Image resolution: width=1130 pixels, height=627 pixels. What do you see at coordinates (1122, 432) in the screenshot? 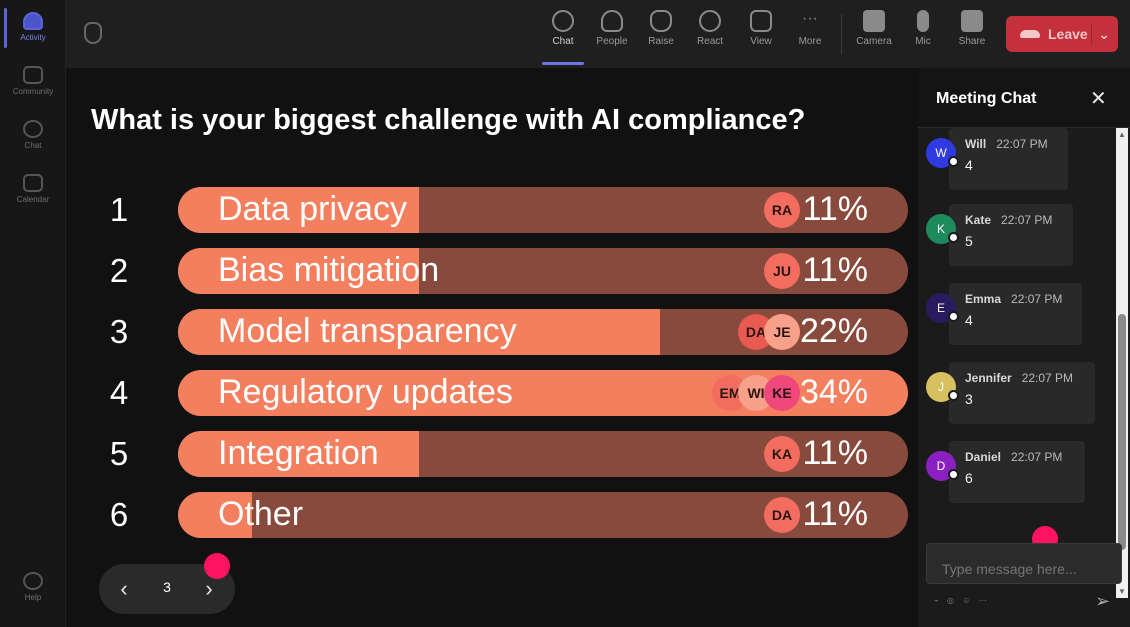
I see `scrollbar-thumb` at bounding box center [1122, 432].